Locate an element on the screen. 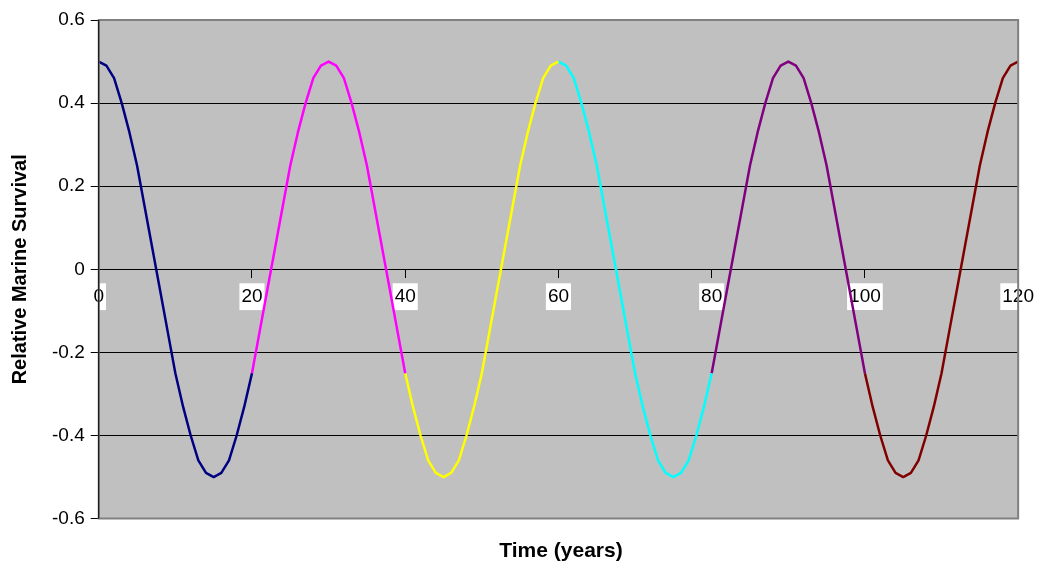 The height and width of the screenshot is (579, 1042). y-axis-title: Relative Marine Survival is located at coordinates (18, 269).